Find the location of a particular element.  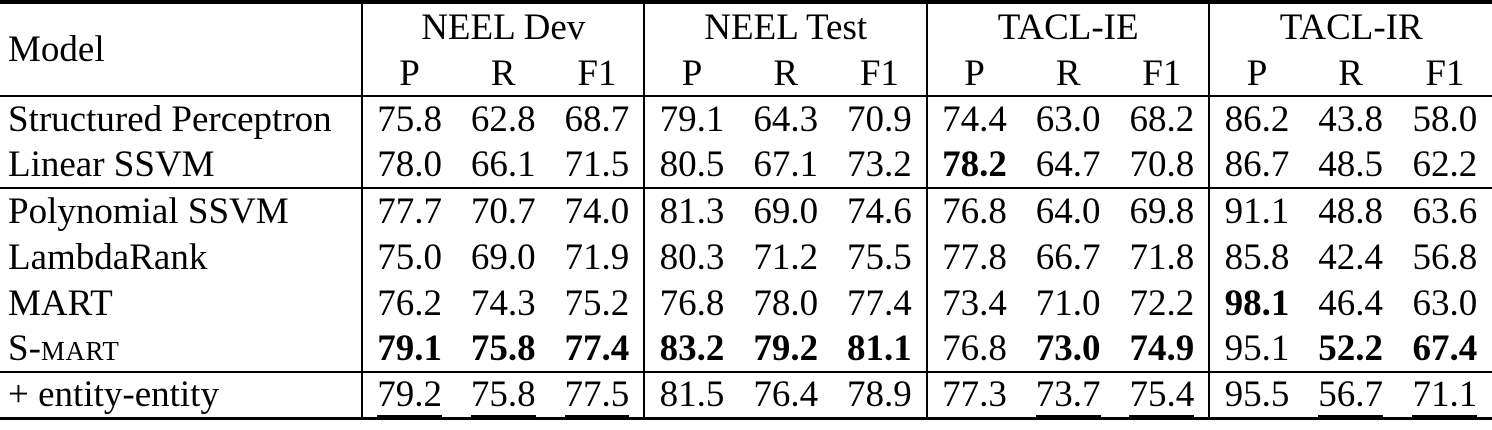

metric-value: 80.5 is located at coordinates (692, 164).